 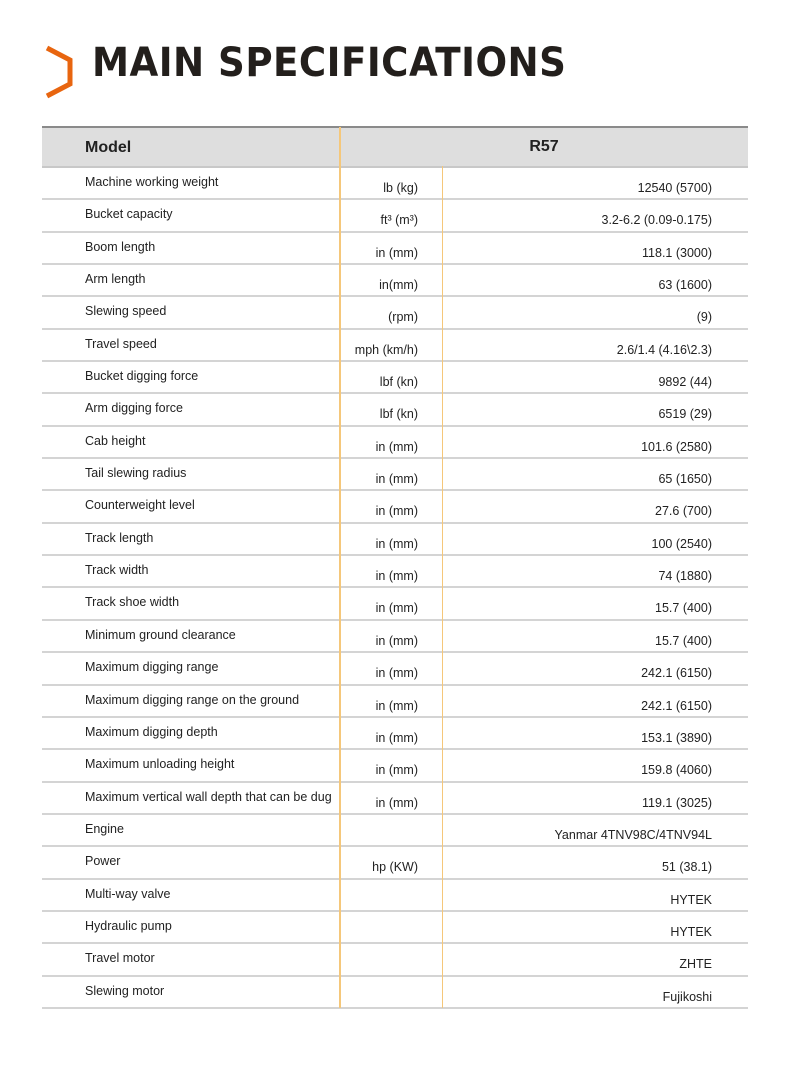 What do you see at coordinates (395, 993) in the screenshot?
I see `table-row: Slewing motor Fujikoshi` at bounding box center [395, 993].